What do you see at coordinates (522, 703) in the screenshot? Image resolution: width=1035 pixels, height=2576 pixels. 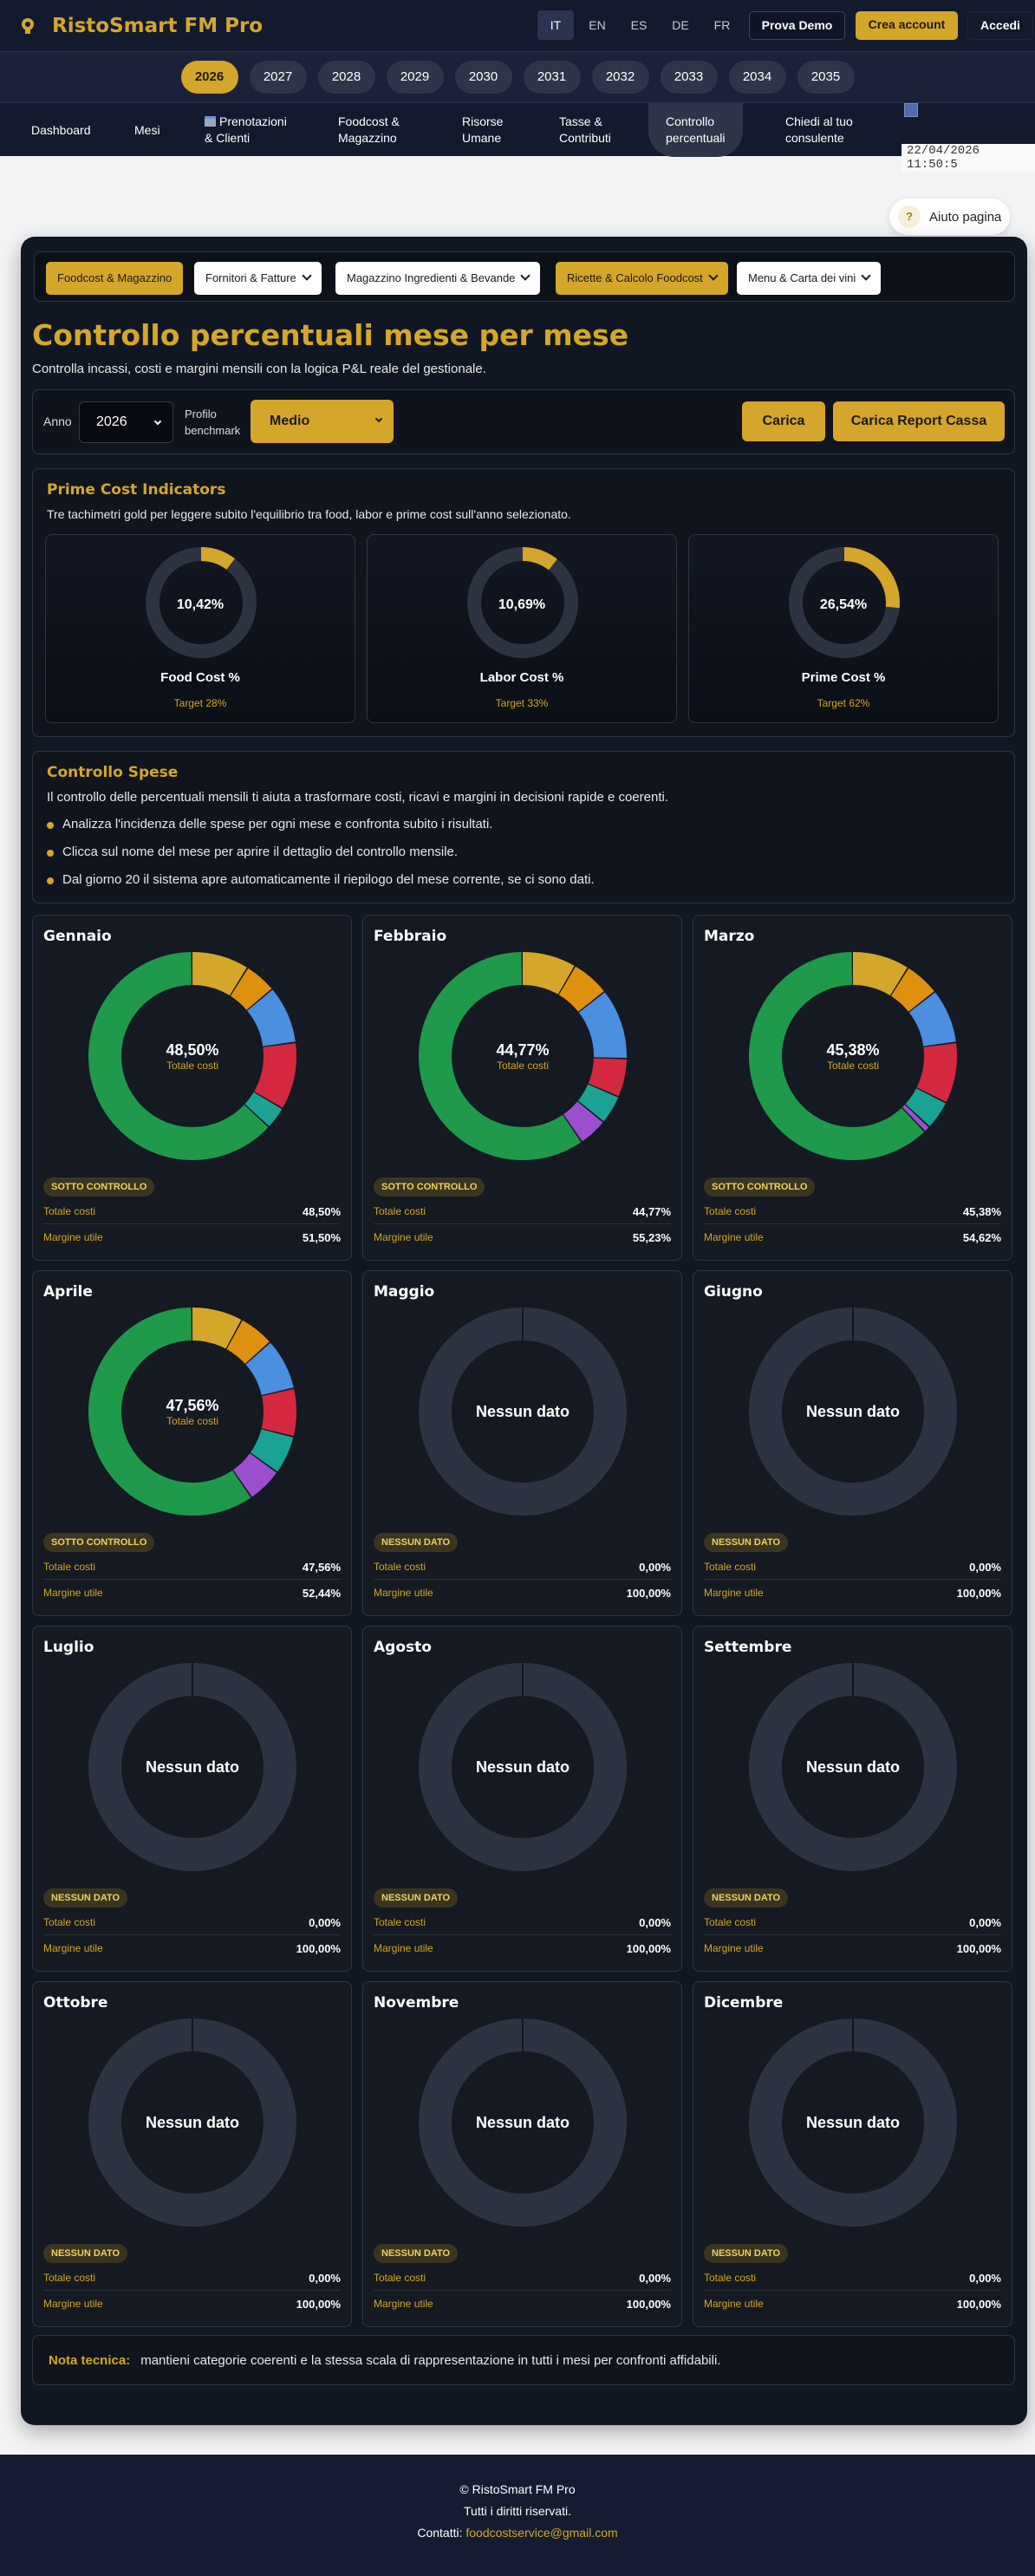 I see `gauge-target: Target 33%` at bounding box center [522, 703].